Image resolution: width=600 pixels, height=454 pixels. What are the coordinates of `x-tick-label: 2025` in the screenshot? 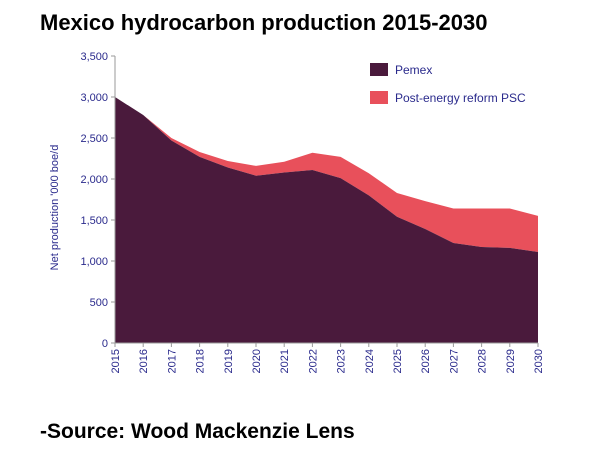 It's located at (398, 361).